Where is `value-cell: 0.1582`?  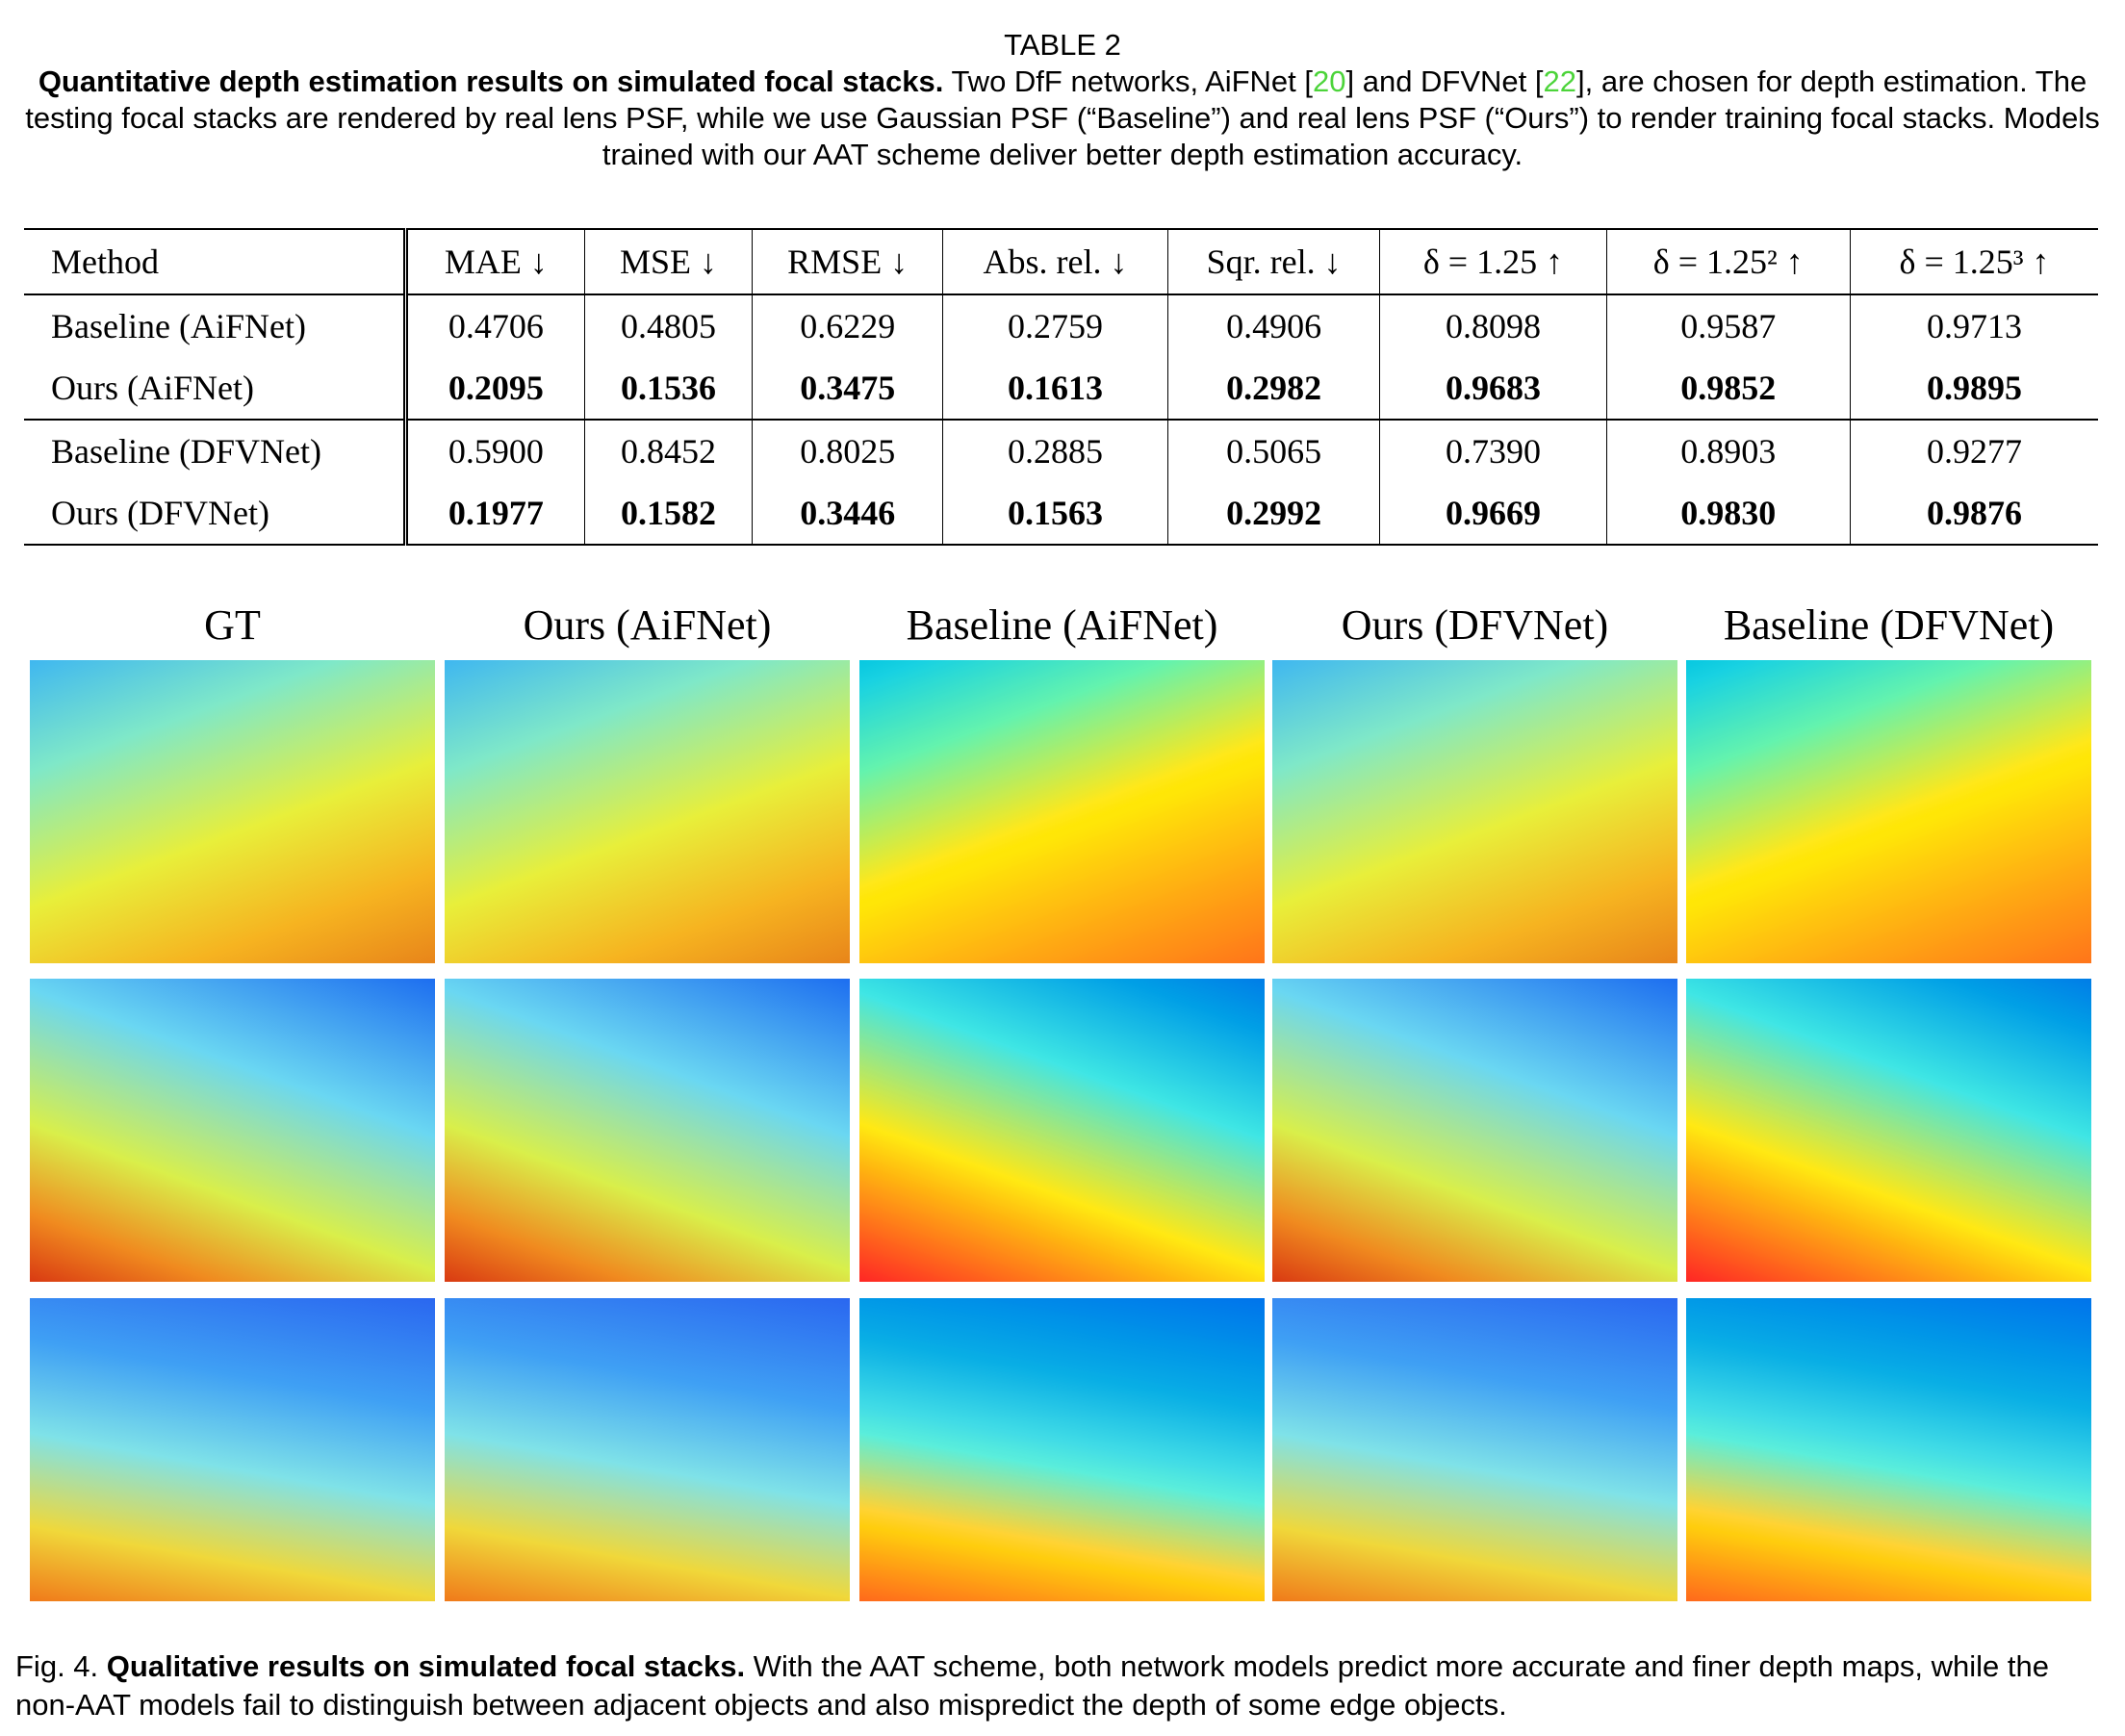
value-cell: 0.1582 is located at coordinates (668, 513).